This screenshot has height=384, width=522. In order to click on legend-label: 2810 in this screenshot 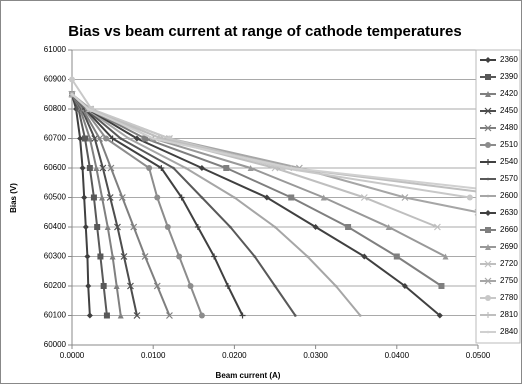, I will do `click(509, 314)`.